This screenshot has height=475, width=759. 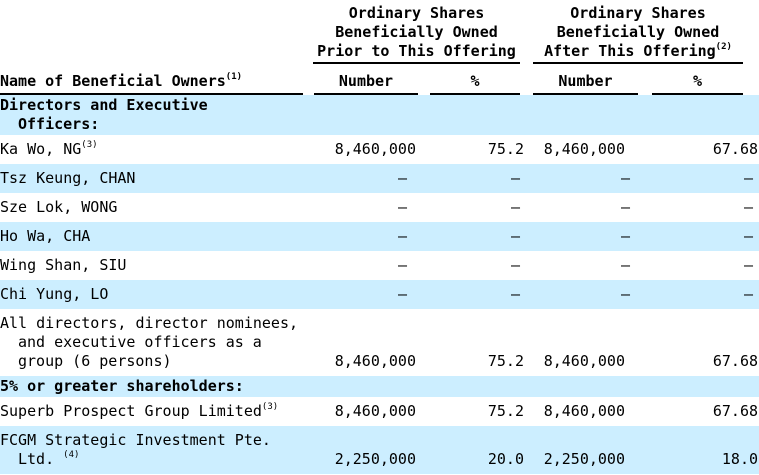 What do you see at coordinates (379, 236) in the screenshot?
I see `table-row: Ho Wa, CHA — — — —` at bounding box center [379, 236].